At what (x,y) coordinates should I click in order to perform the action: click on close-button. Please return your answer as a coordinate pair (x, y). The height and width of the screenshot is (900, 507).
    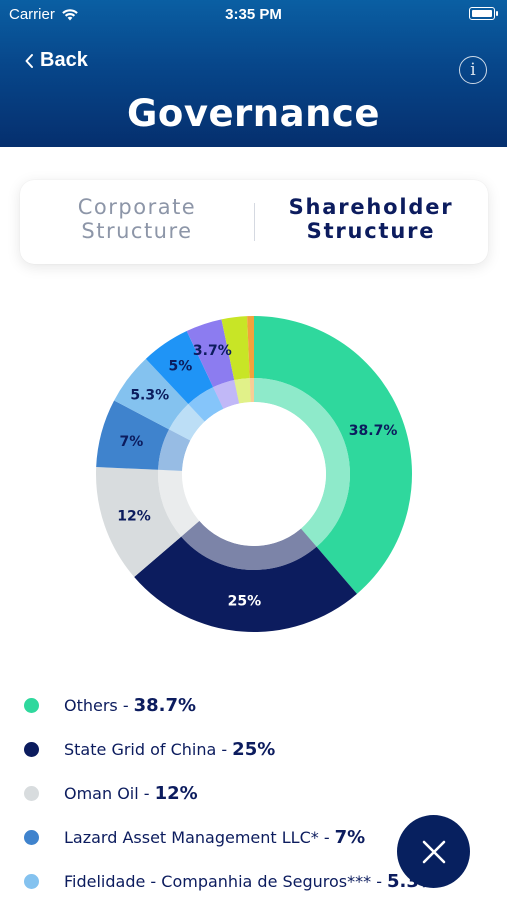
    Looking at the image, I should click on (433, 851).